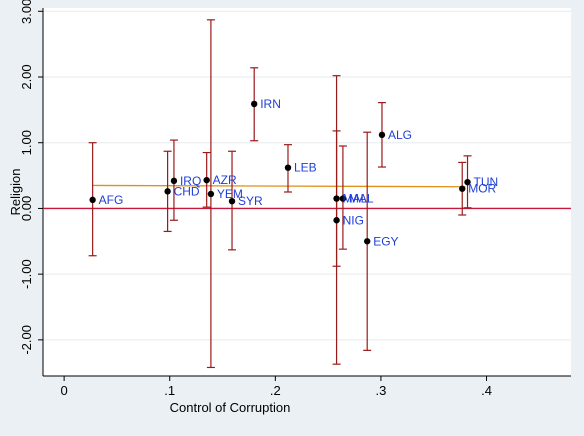  I want to click on point-label: MOR, so click(482, 189).